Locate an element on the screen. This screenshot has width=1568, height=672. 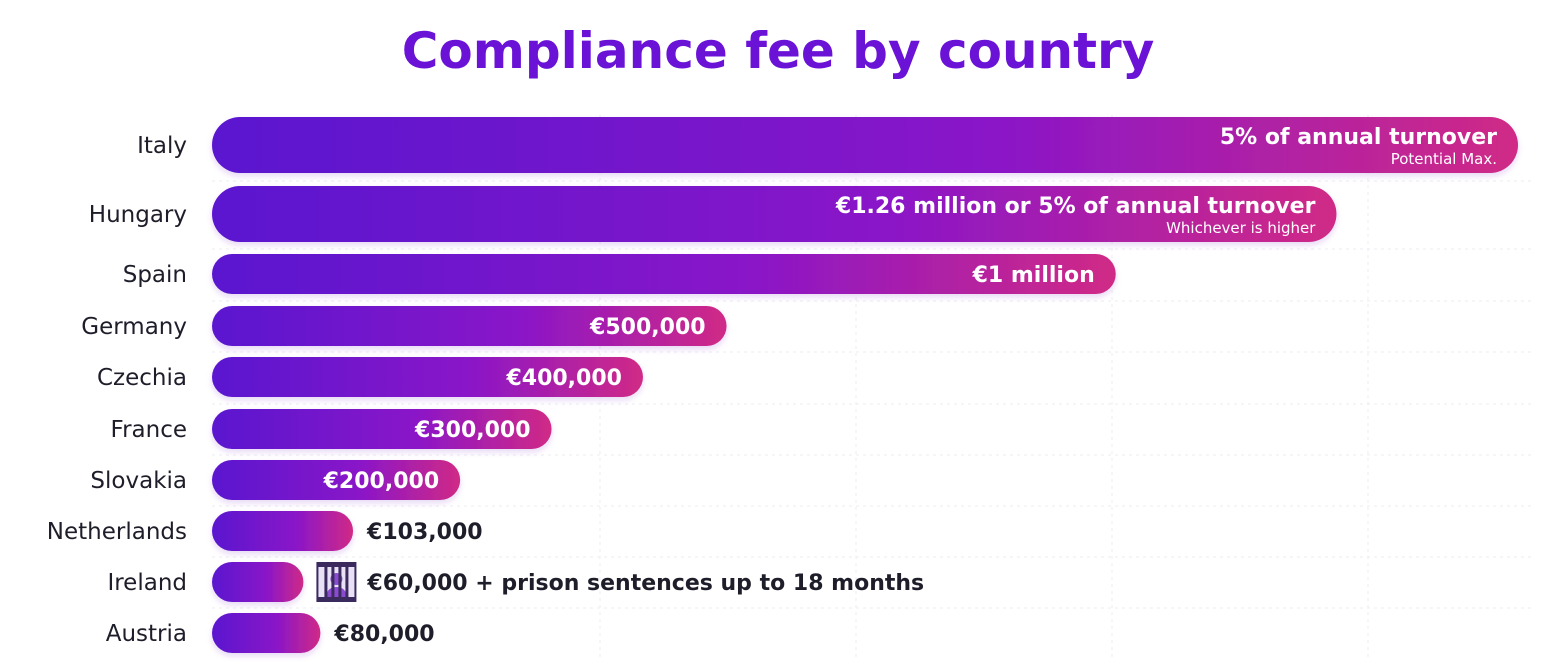
bar-czechia is located at coordinates (427, 377).